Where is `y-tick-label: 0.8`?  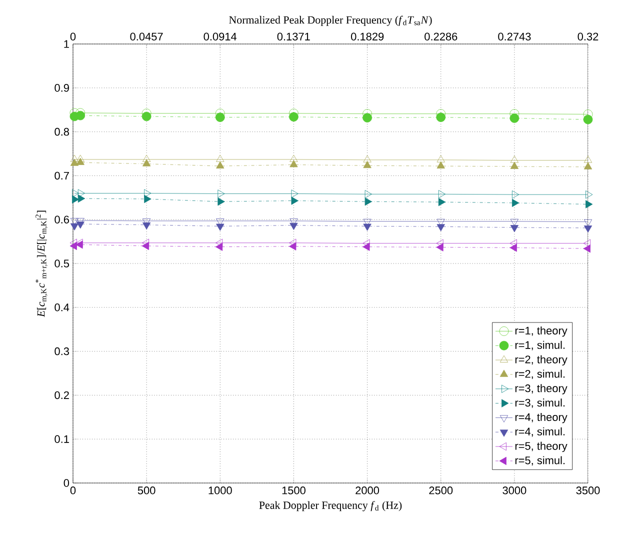
y-tick-label: 0.8 is located at coordinates (61, 132).